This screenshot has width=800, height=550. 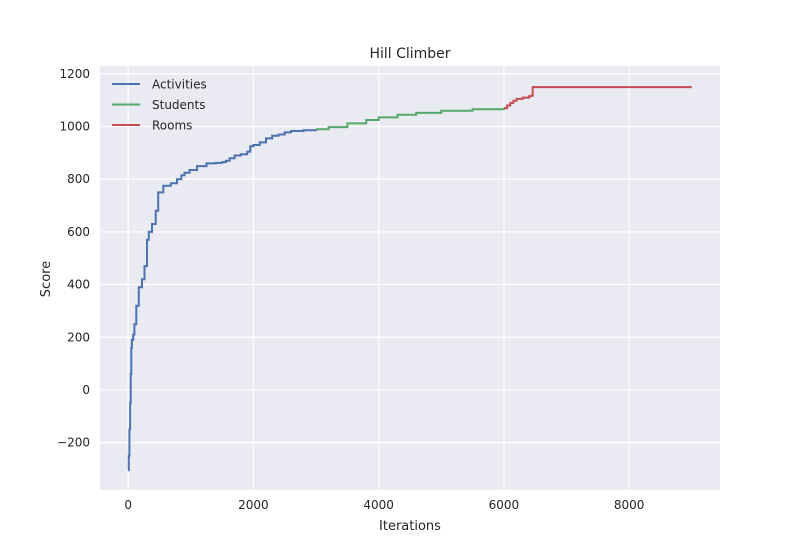 What do you see at coordinates (86, 390) in the screenshot?
I see `y-tick-label: 0` at bounding box center [86, 390].